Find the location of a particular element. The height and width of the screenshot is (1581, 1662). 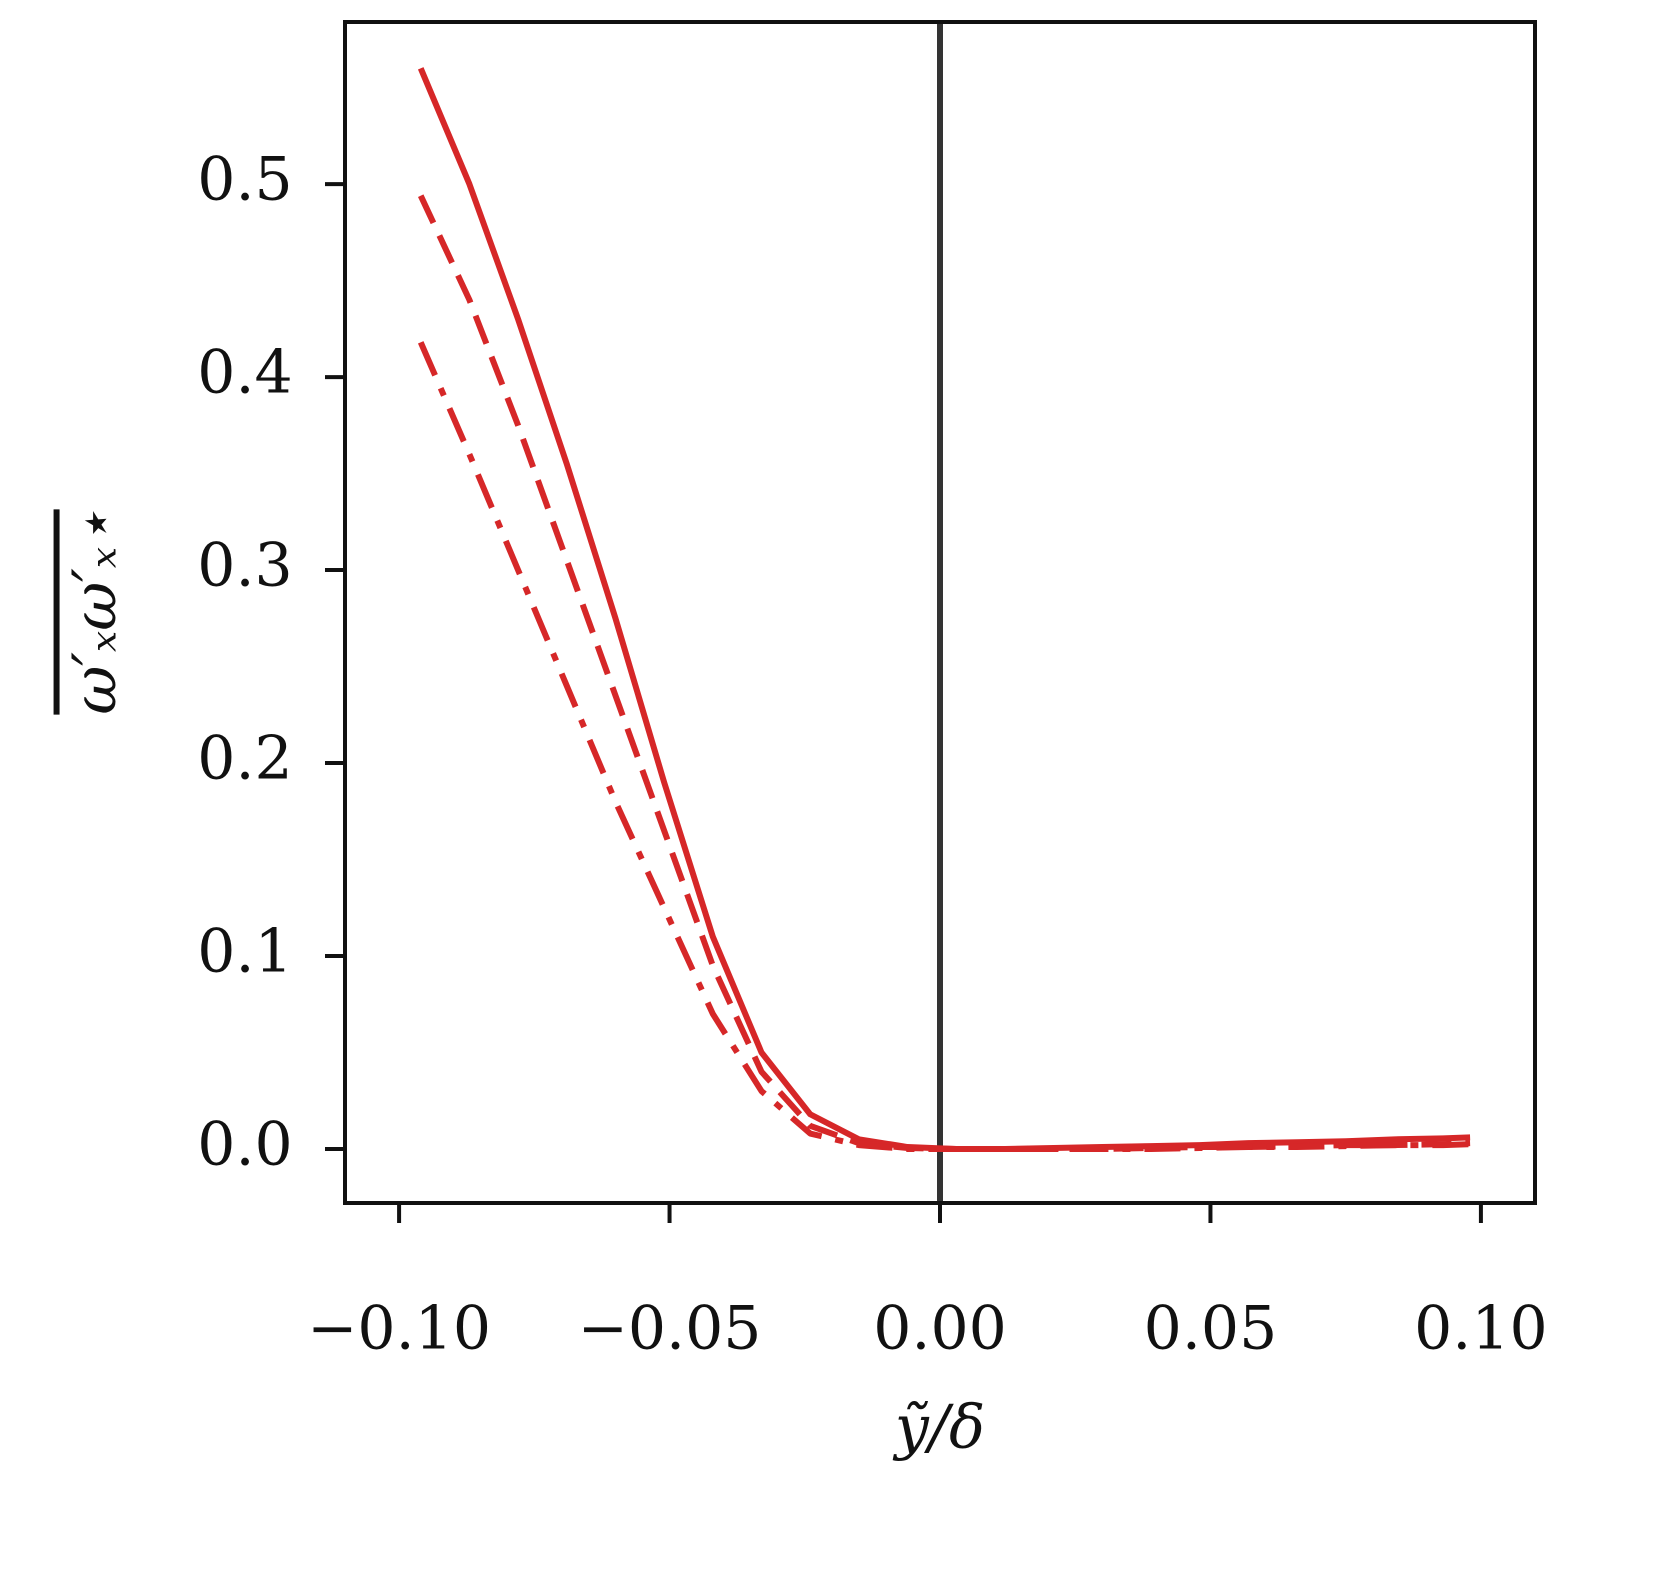

y-tick-label: 0.2 is located at coordinates (244, 759).